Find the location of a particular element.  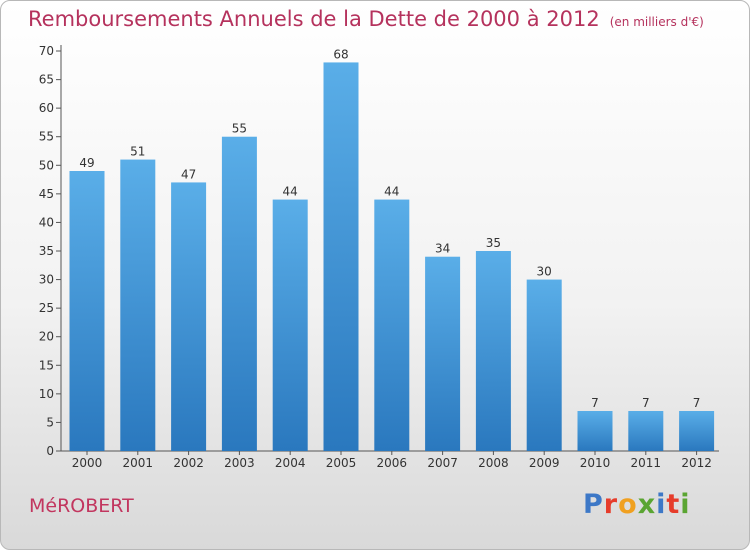

bar-2004 is located at coordinates (290, 325).